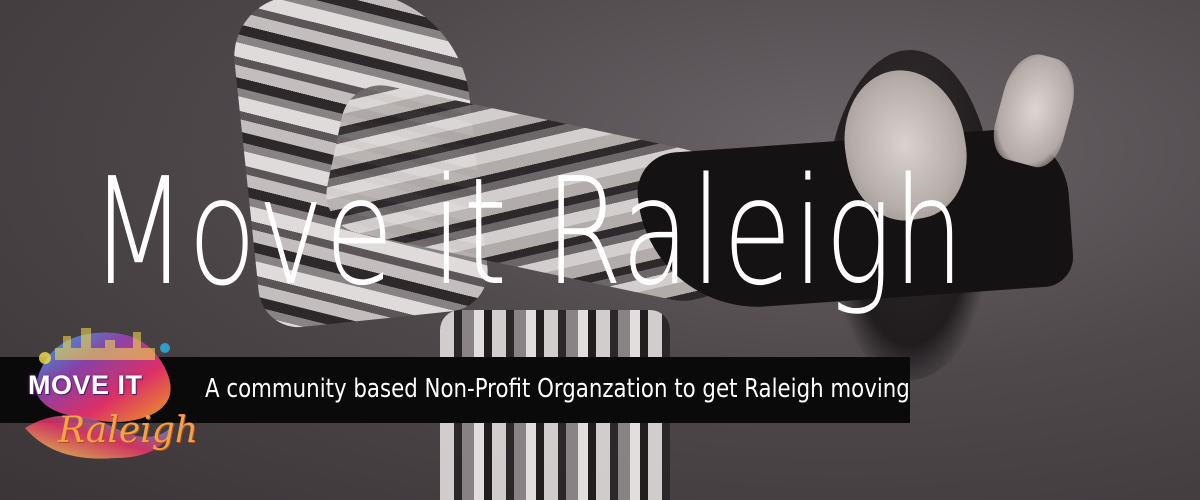  Describe the element at coordinates (85, 385) in the screenshot. I see `logo-main-text: MOVE IT` at that location.